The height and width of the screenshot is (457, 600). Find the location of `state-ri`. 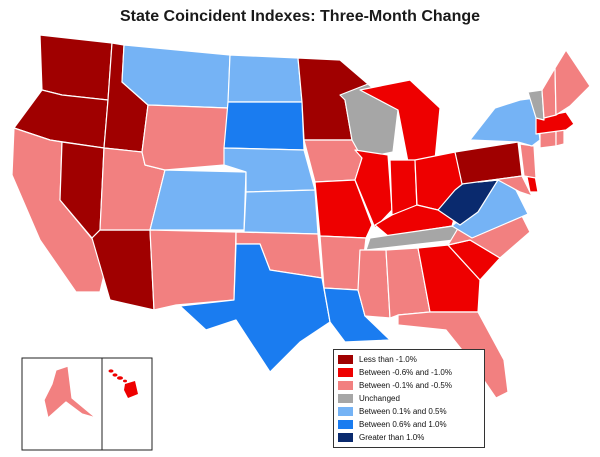

state-ri is located at coordinates (560, 138).